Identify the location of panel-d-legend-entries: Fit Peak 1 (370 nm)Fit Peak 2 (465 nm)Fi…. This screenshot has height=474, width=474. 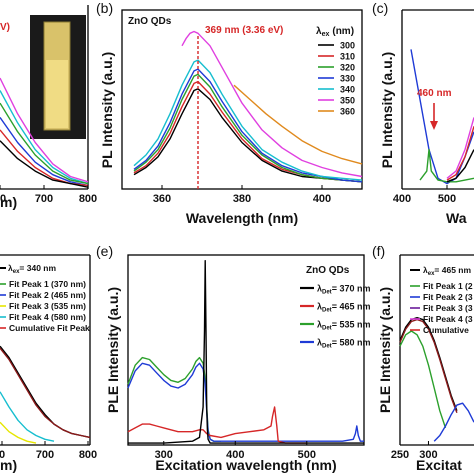
(45, 306).